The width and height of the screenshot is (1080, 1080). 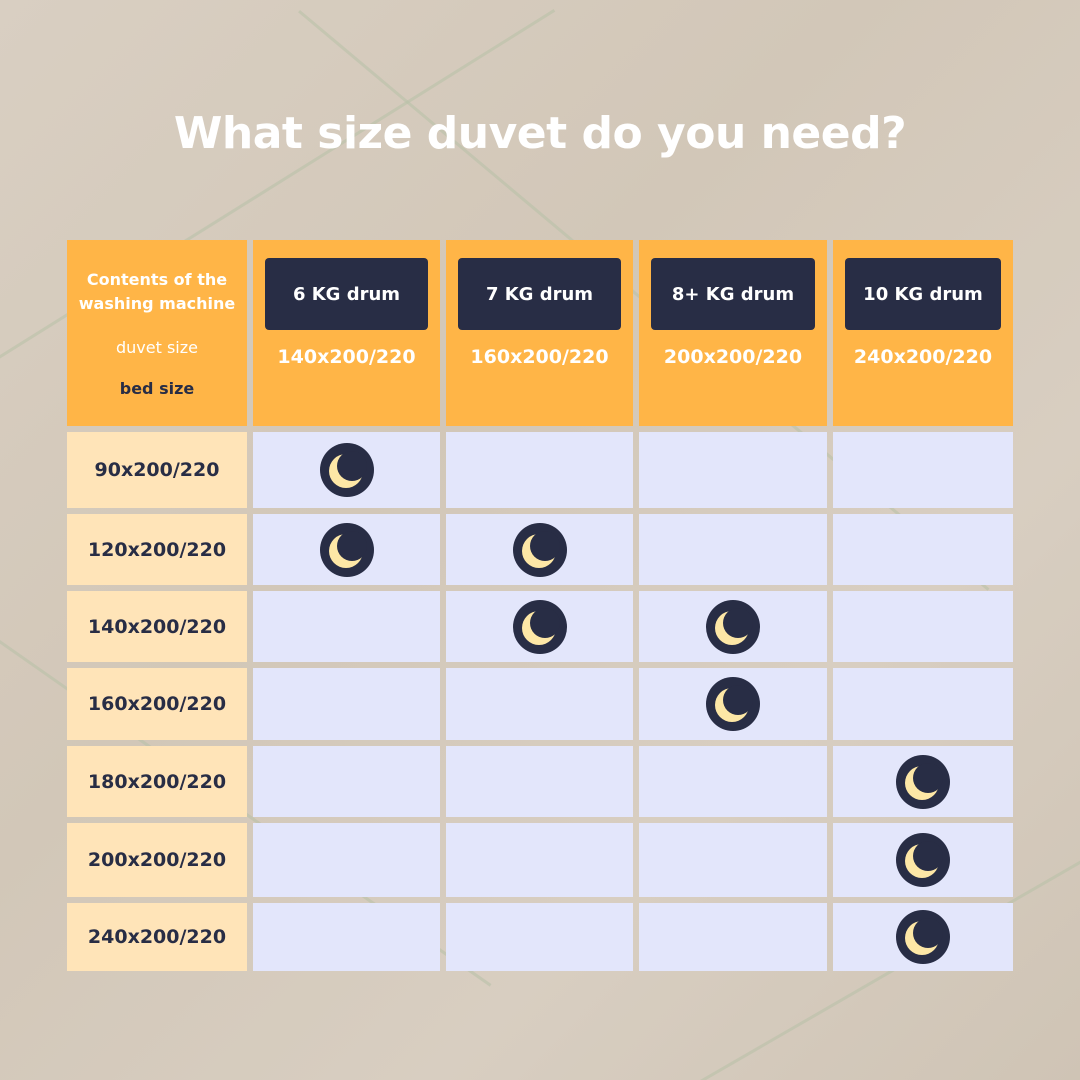 I want to click on drum-badge: 8+ KG drum, so click(x=733, y=294).